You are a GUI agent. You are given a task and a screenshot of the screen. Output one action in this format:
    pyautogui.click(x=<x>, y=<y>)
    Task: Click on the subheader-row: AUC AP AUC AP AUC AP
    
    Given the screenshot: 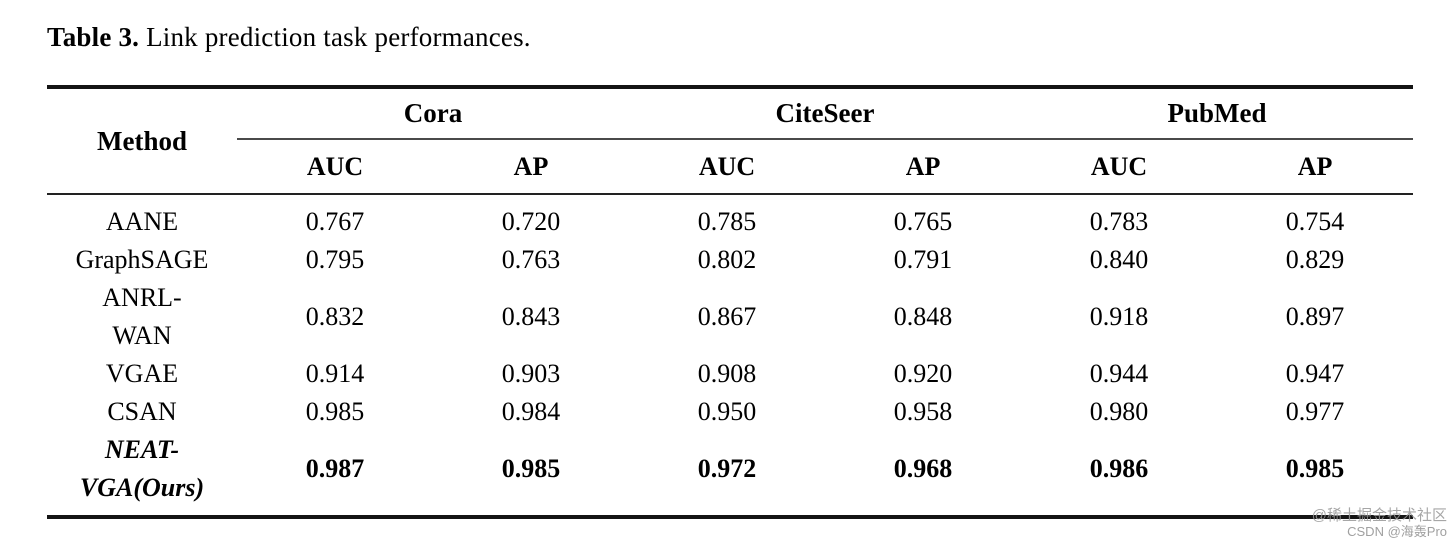 What is the action you would take?
    pyautogui.click(x=730, y=167)
    